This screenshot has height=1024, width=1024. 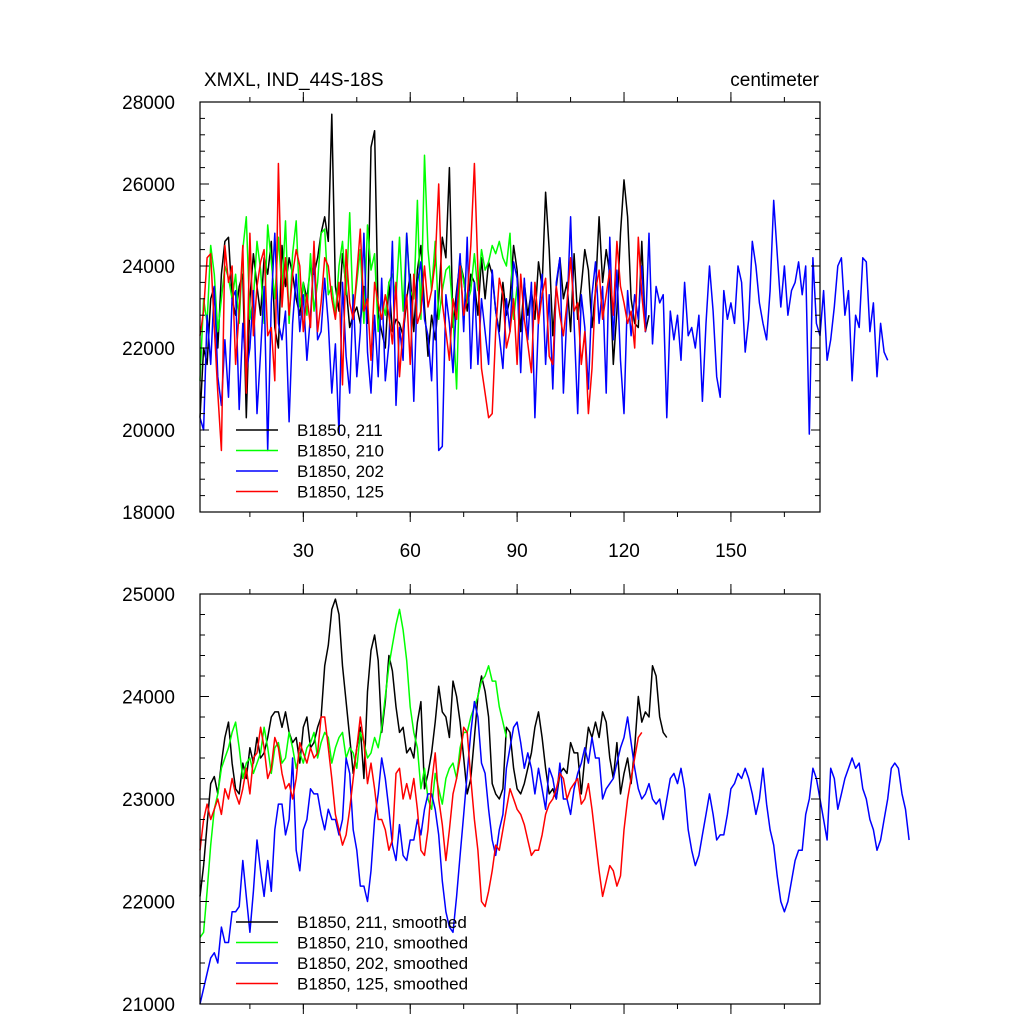 What do you see at coordinates (148, 185) in the screenshot?
I see `y-tick-label: 26000` at bounding box center [148, 185].